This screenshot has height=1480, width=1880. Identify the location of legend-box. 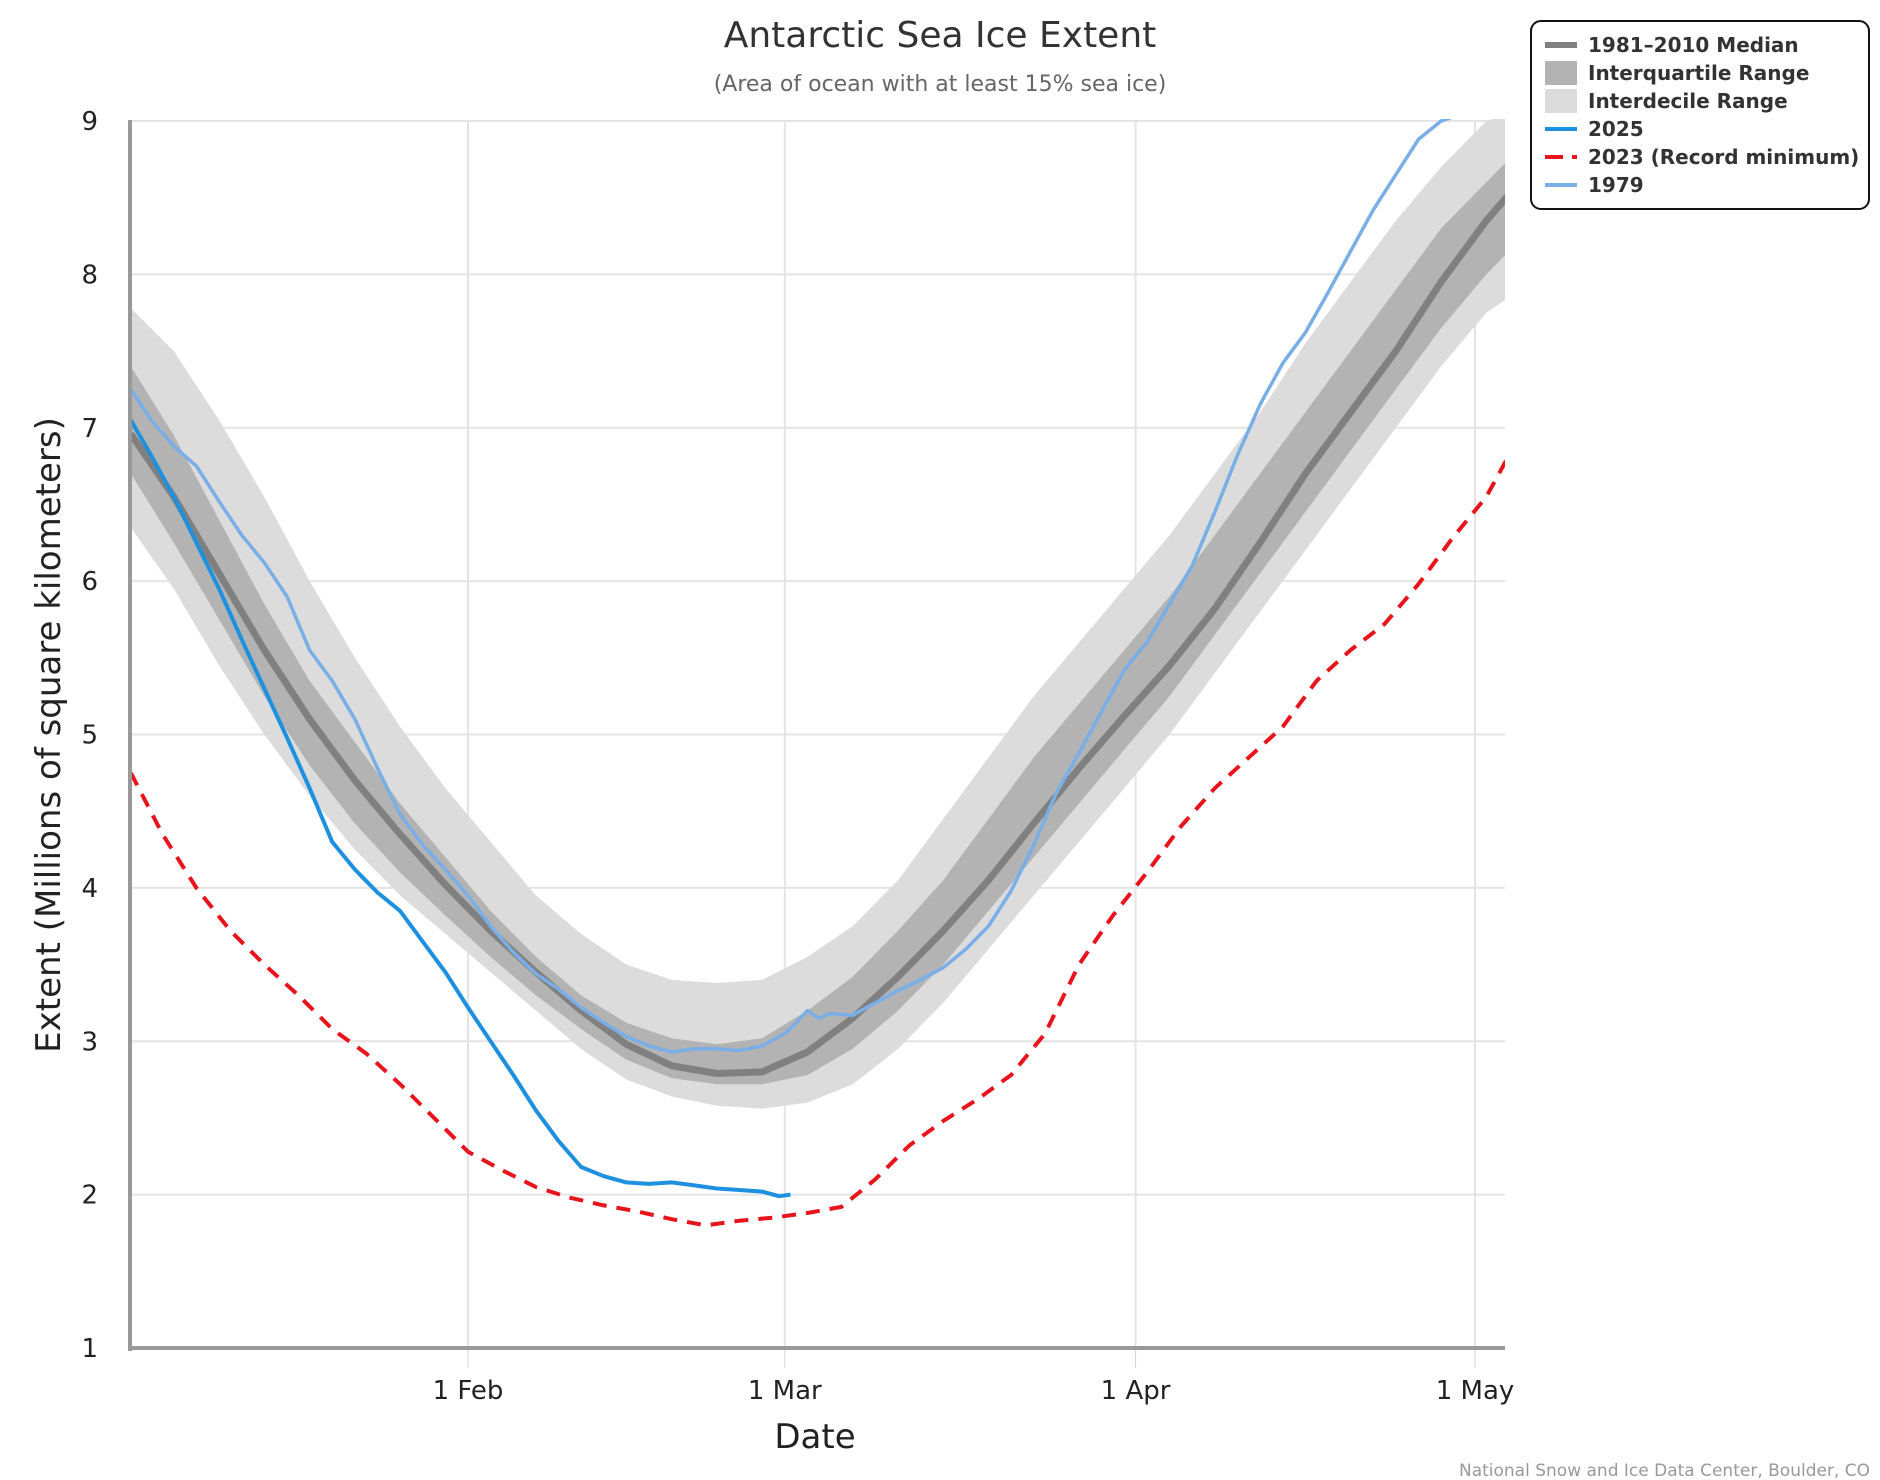
(1700, 115).